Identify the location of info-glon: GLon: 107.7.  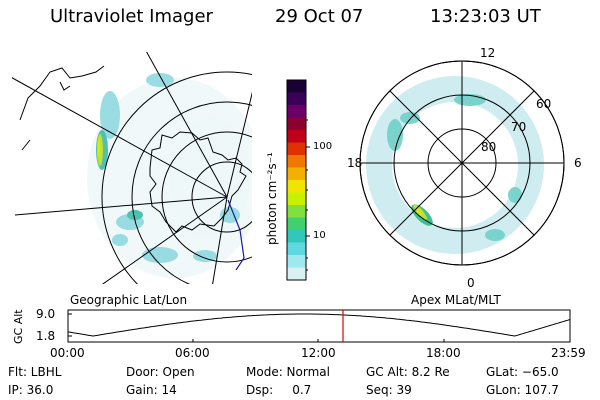
(522, 390).